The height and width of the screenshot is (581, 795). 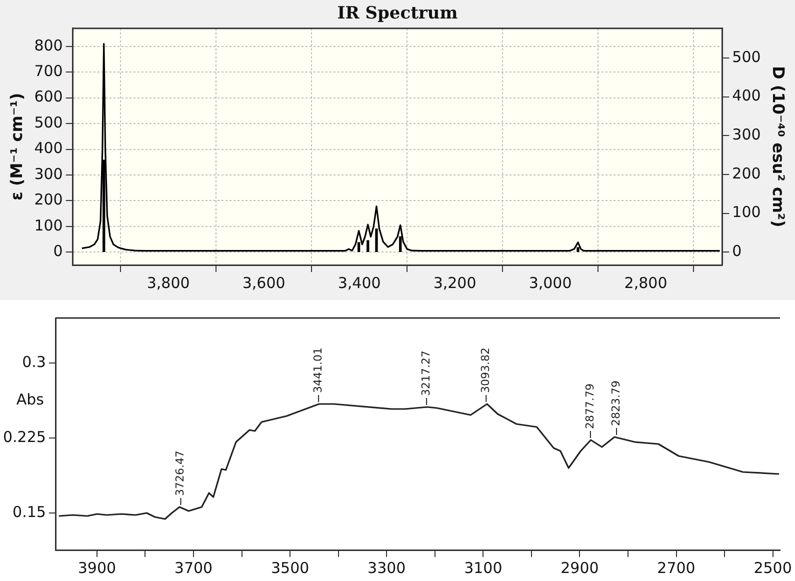 I want to click on chart-title: IR Spectrum, so click(x=397, y=14).